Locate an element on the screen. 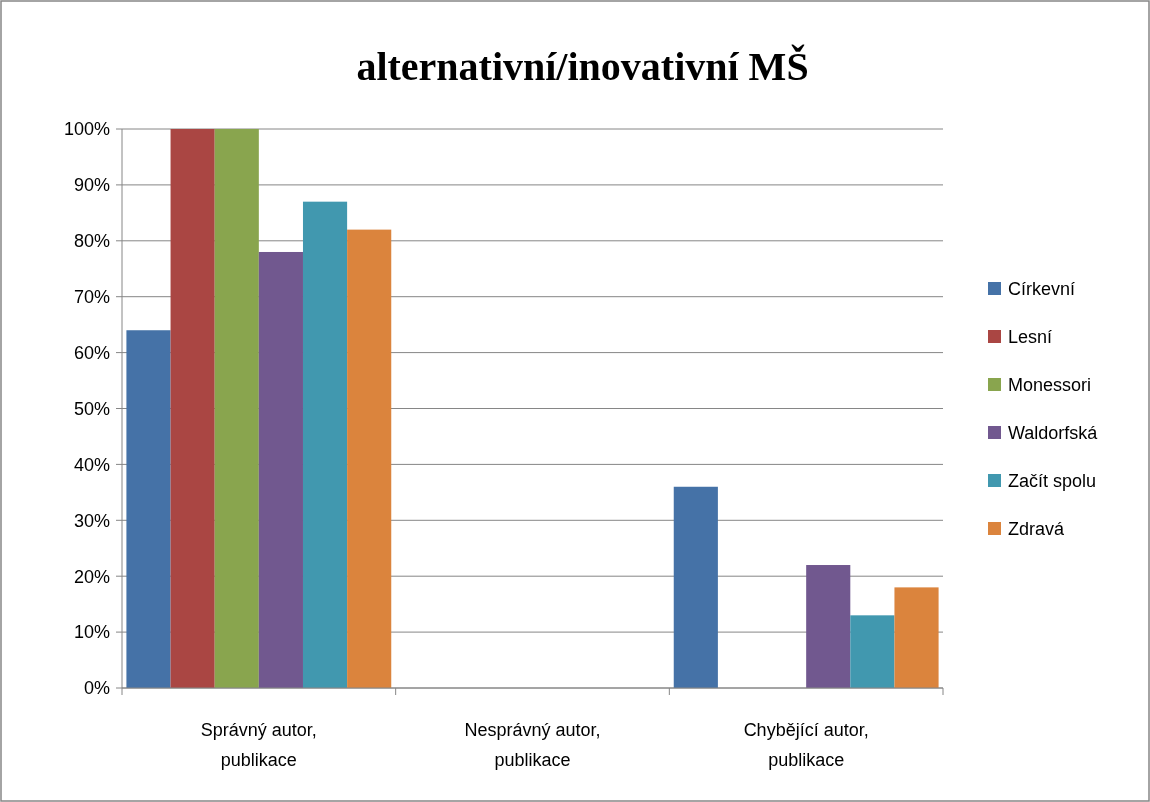 Image resolution: width=1150 pixels, height=802 pixels. legend-label: Waldorfská is located at coordinates (1053, 433).